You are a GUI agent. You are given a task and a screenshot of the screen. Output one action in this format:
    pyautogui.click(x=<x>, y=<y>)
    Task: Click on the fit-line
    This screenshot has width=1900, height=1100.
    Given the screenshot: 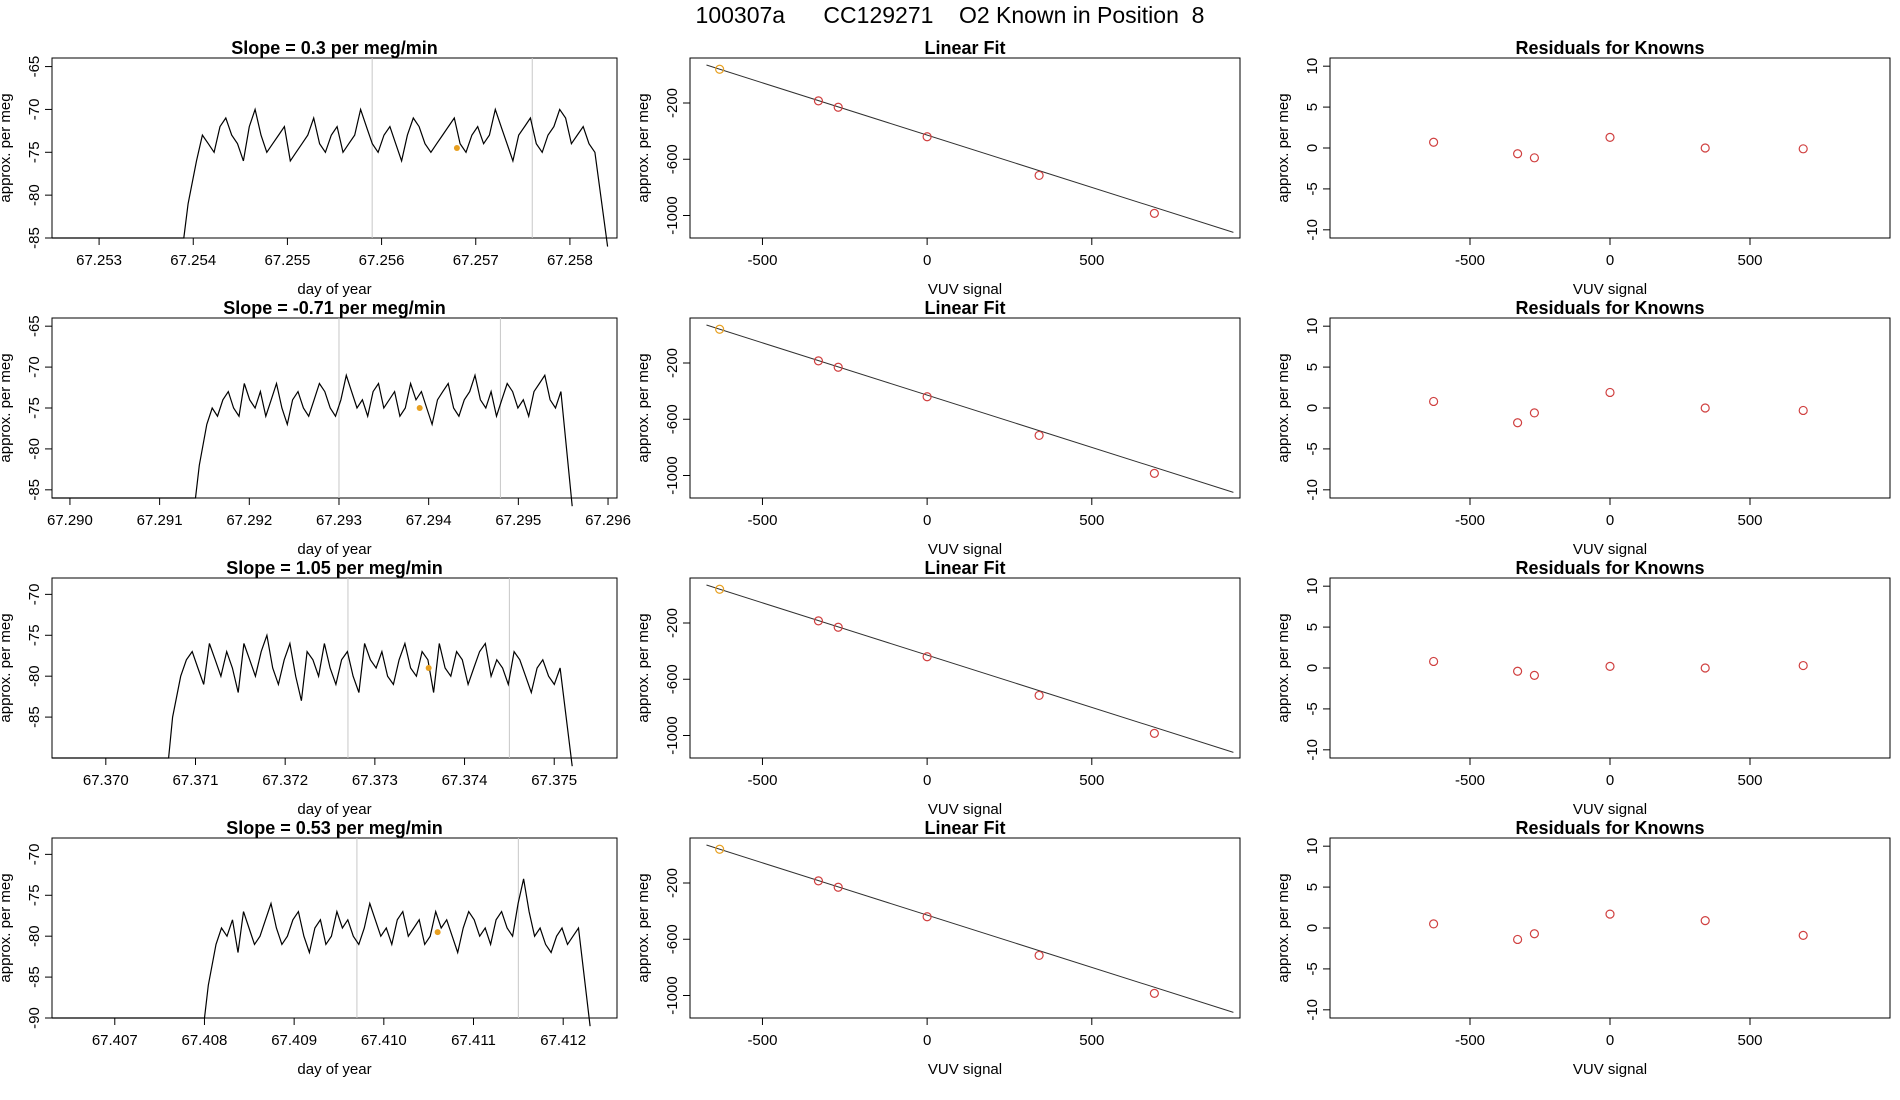 What is the action you would take?
    pyautogui.click(x=970, y=408)
    